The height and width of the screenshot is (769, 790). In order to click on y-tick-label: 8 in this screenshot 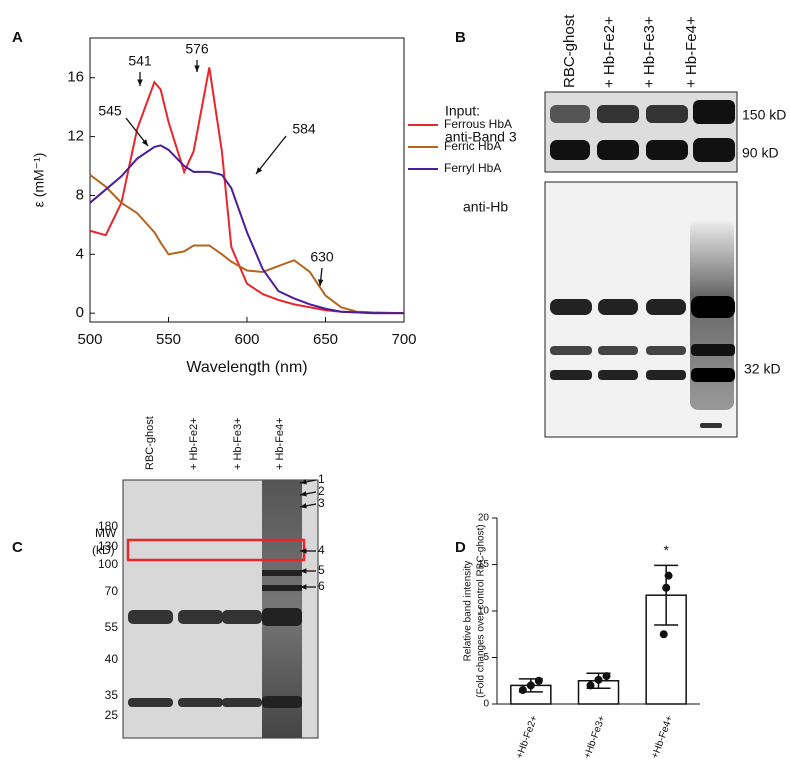, I will do `click(80, 194)`.